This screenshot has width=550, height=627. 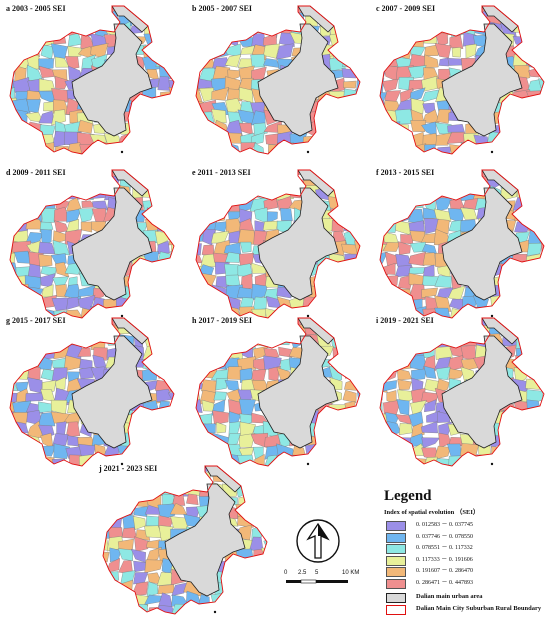 I want to click on map-panel-a: a 2003 - 2005 SEI, so click(x=89, y=82).